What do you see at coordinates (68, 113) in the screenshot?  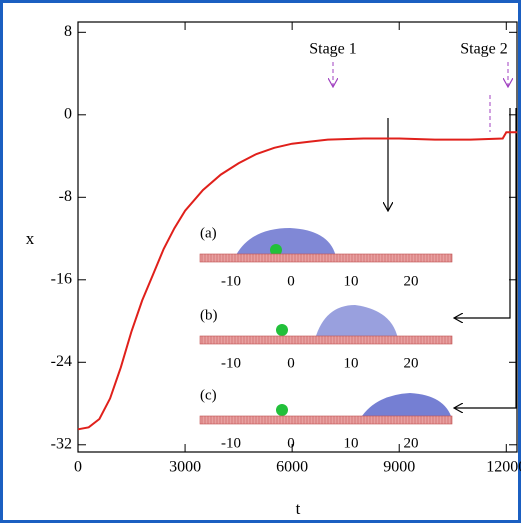 I see `y-tick-label: 0` at bounding box center [68, 113].